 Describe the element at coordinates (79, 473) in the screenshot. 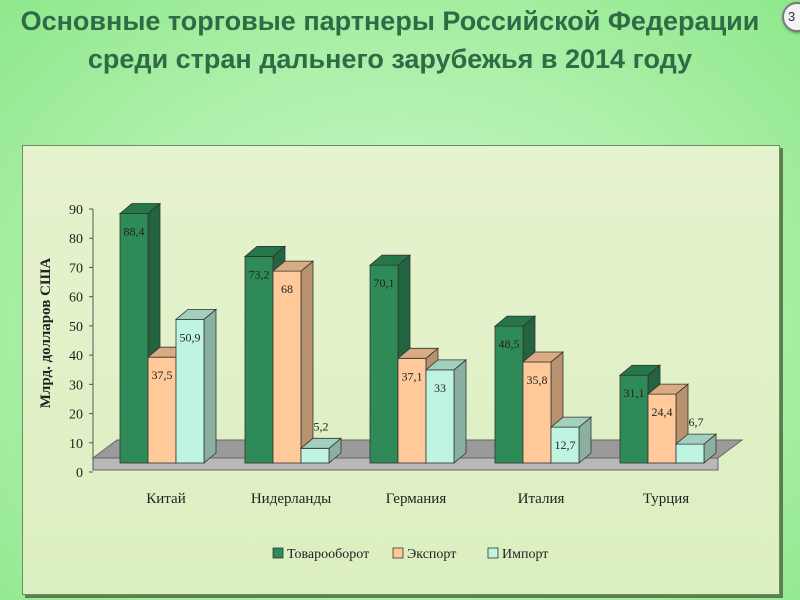

I see `y-tick-label: 0` at that location.